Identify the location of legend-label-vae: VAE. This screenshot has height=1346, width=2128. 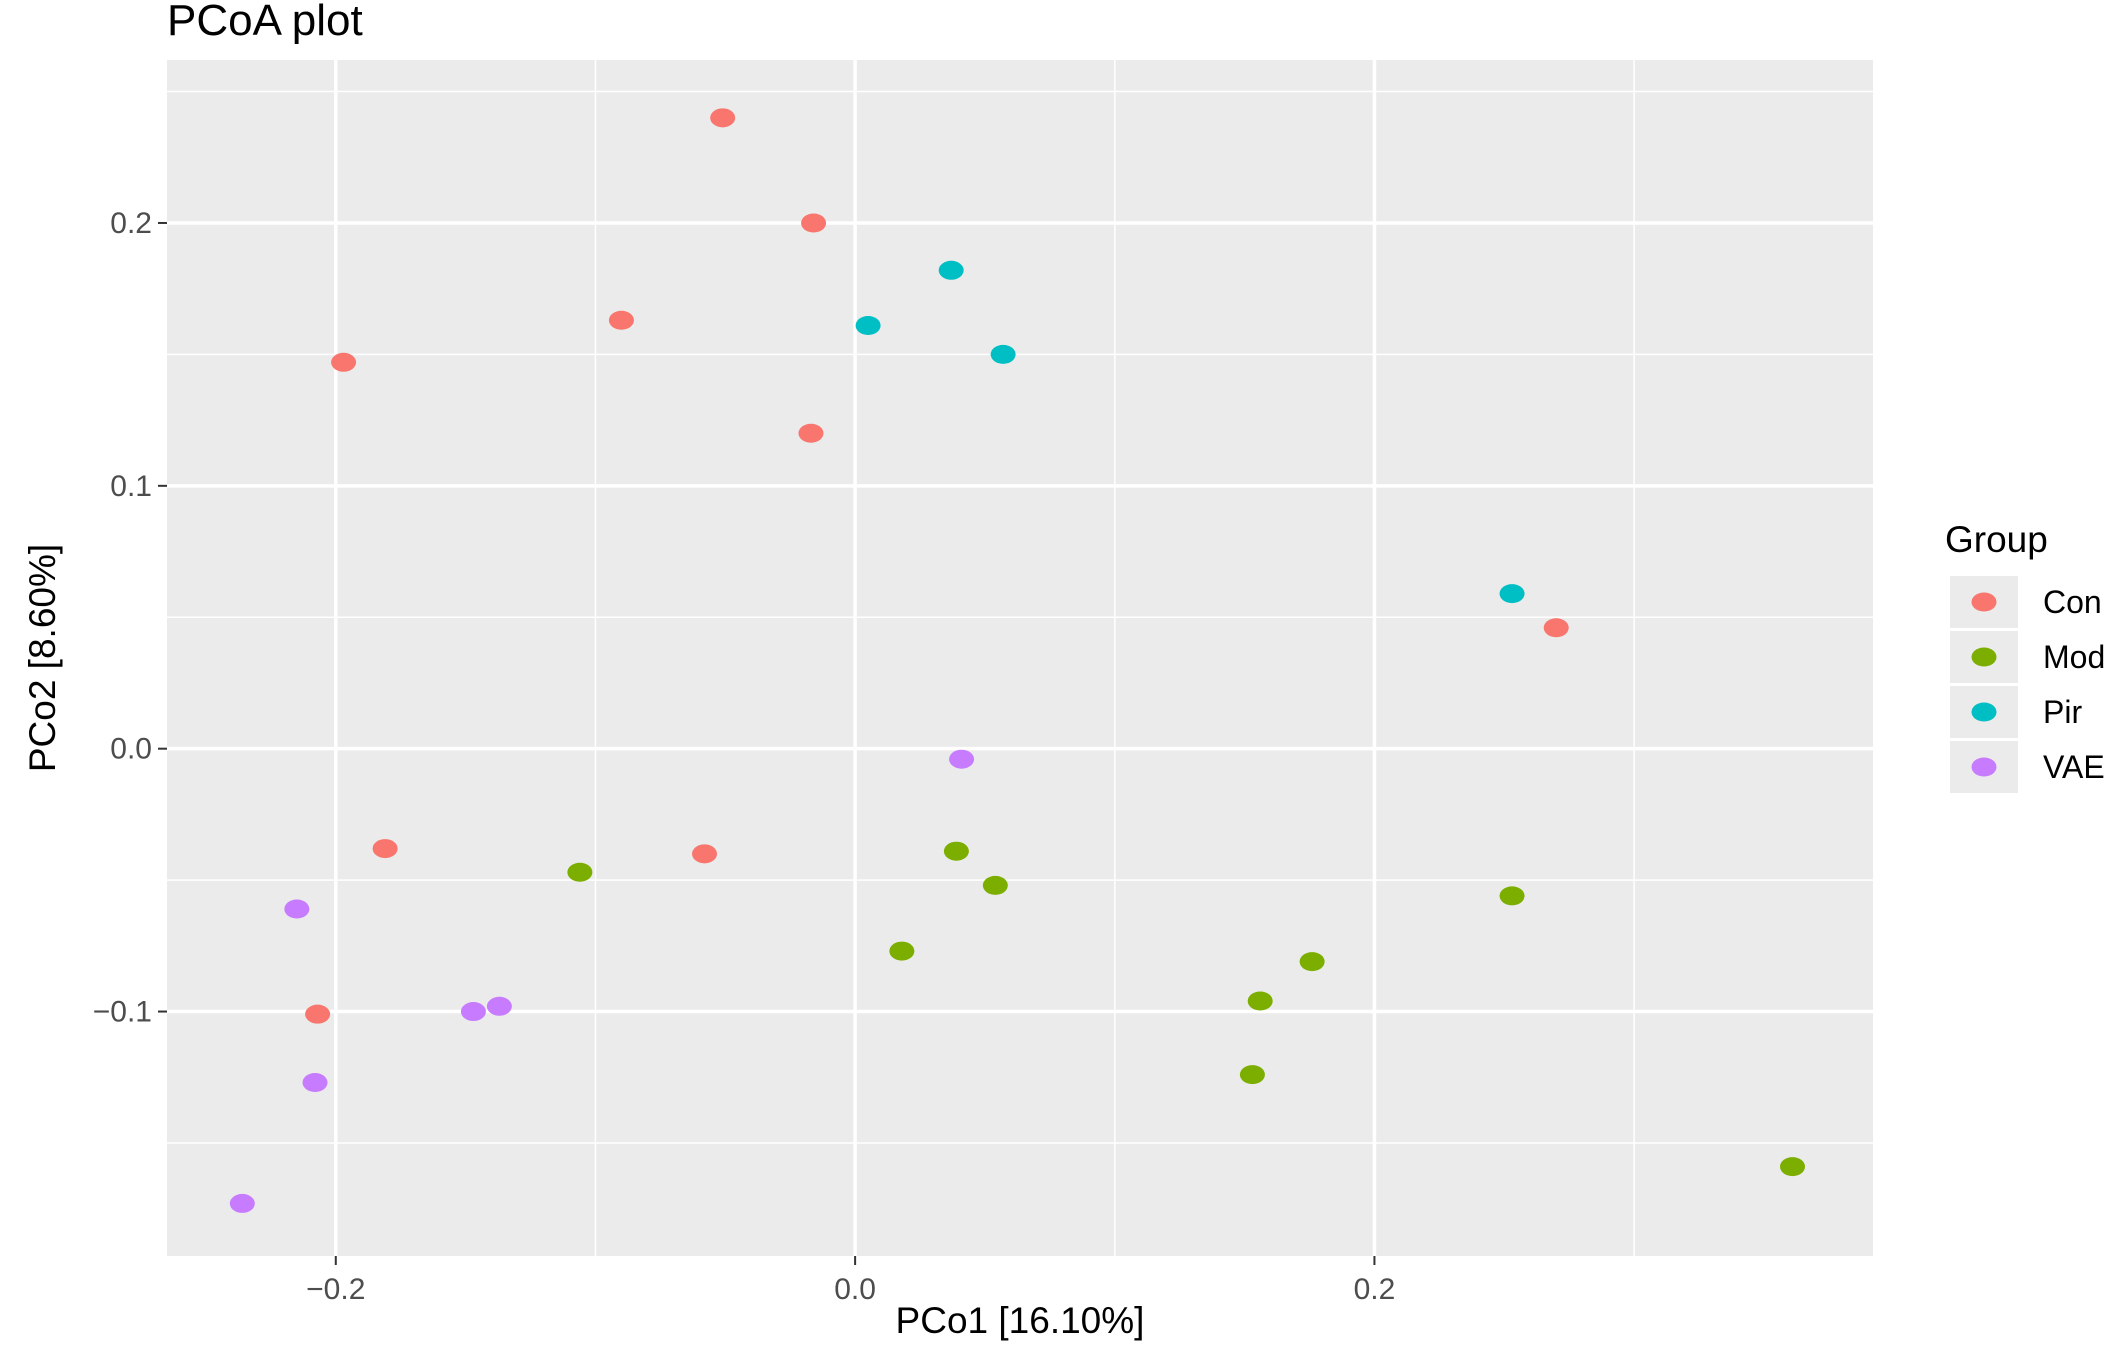
(2074, 767).